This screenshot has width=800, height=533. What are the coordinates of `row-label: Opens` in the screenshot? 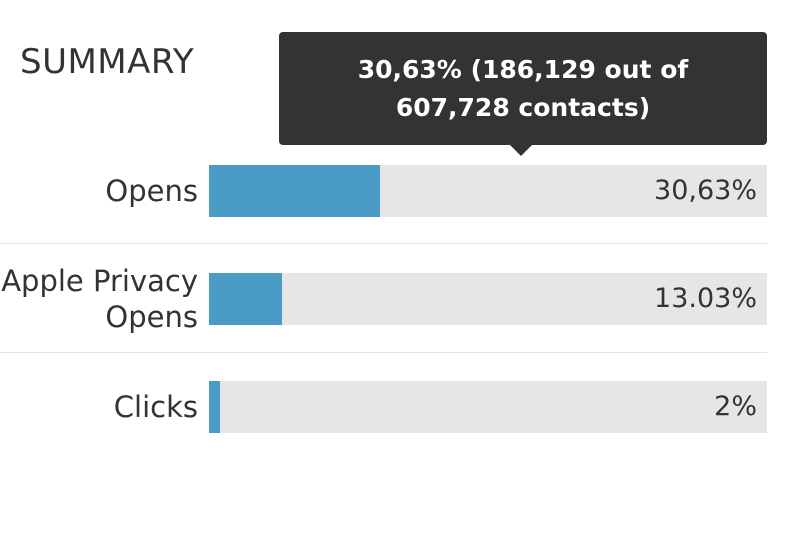 It's located at (151, 191).